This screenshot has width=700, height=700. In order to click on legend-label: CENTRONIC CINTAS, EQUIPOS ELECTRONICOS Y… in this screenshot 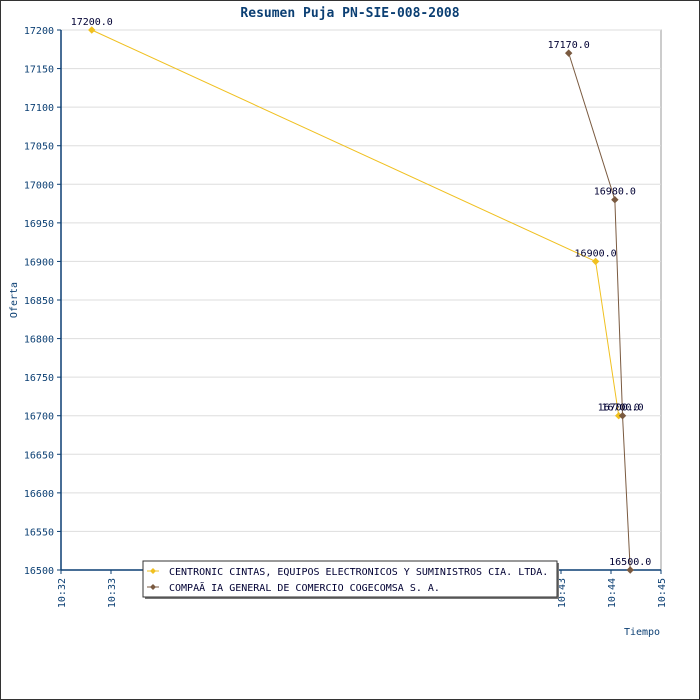, I will do `click(358, 572)`.